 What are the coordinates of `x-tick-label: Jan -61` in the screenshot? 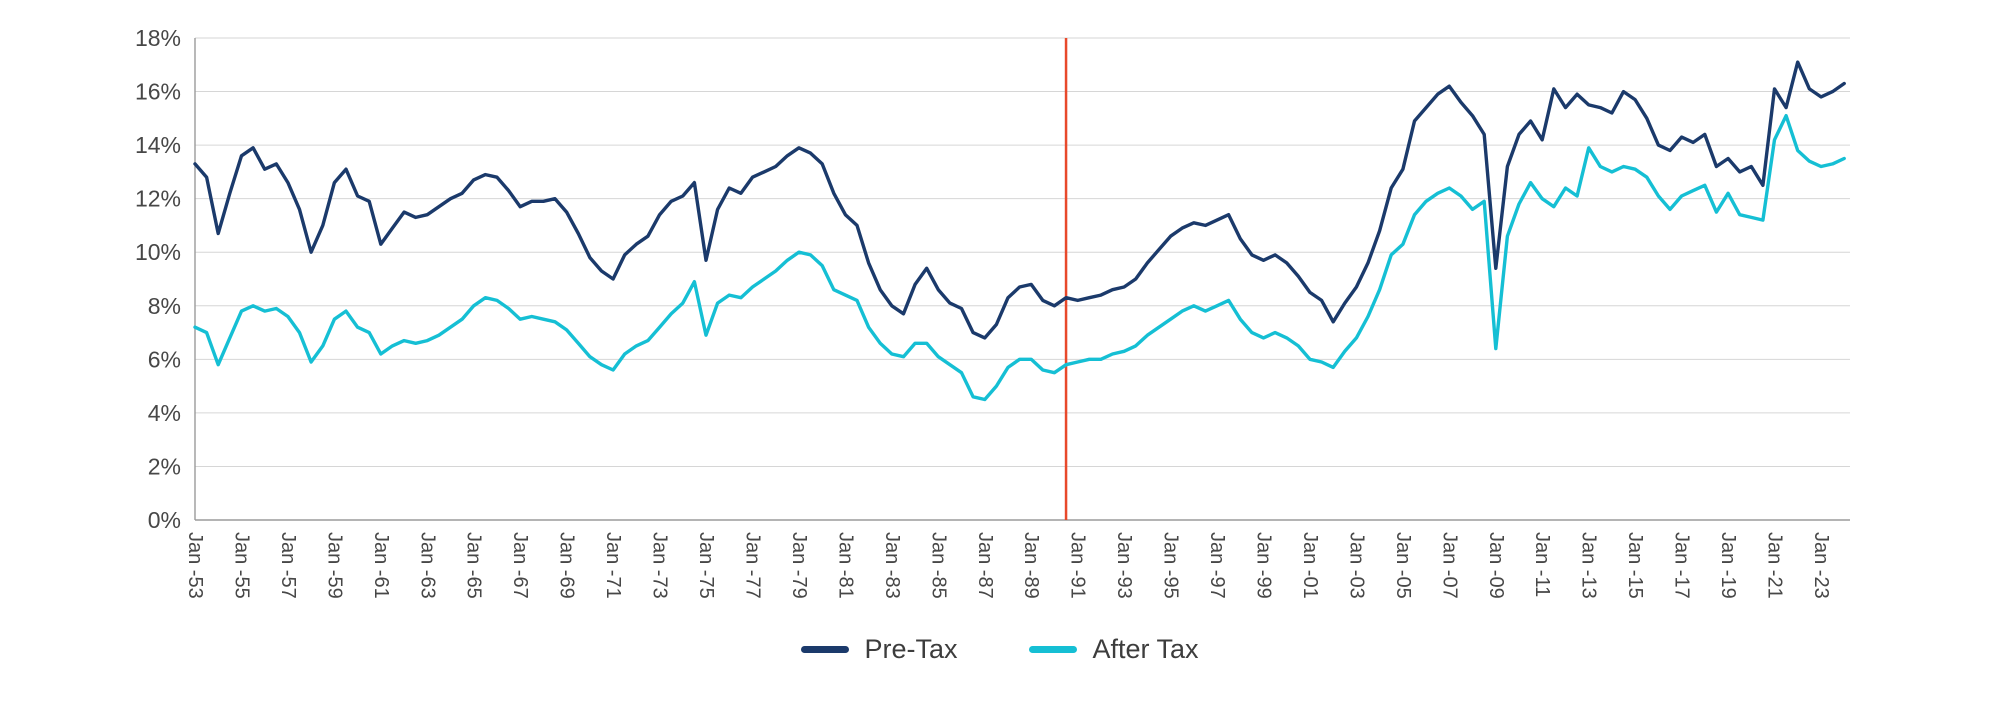 It's located at (381, 565).